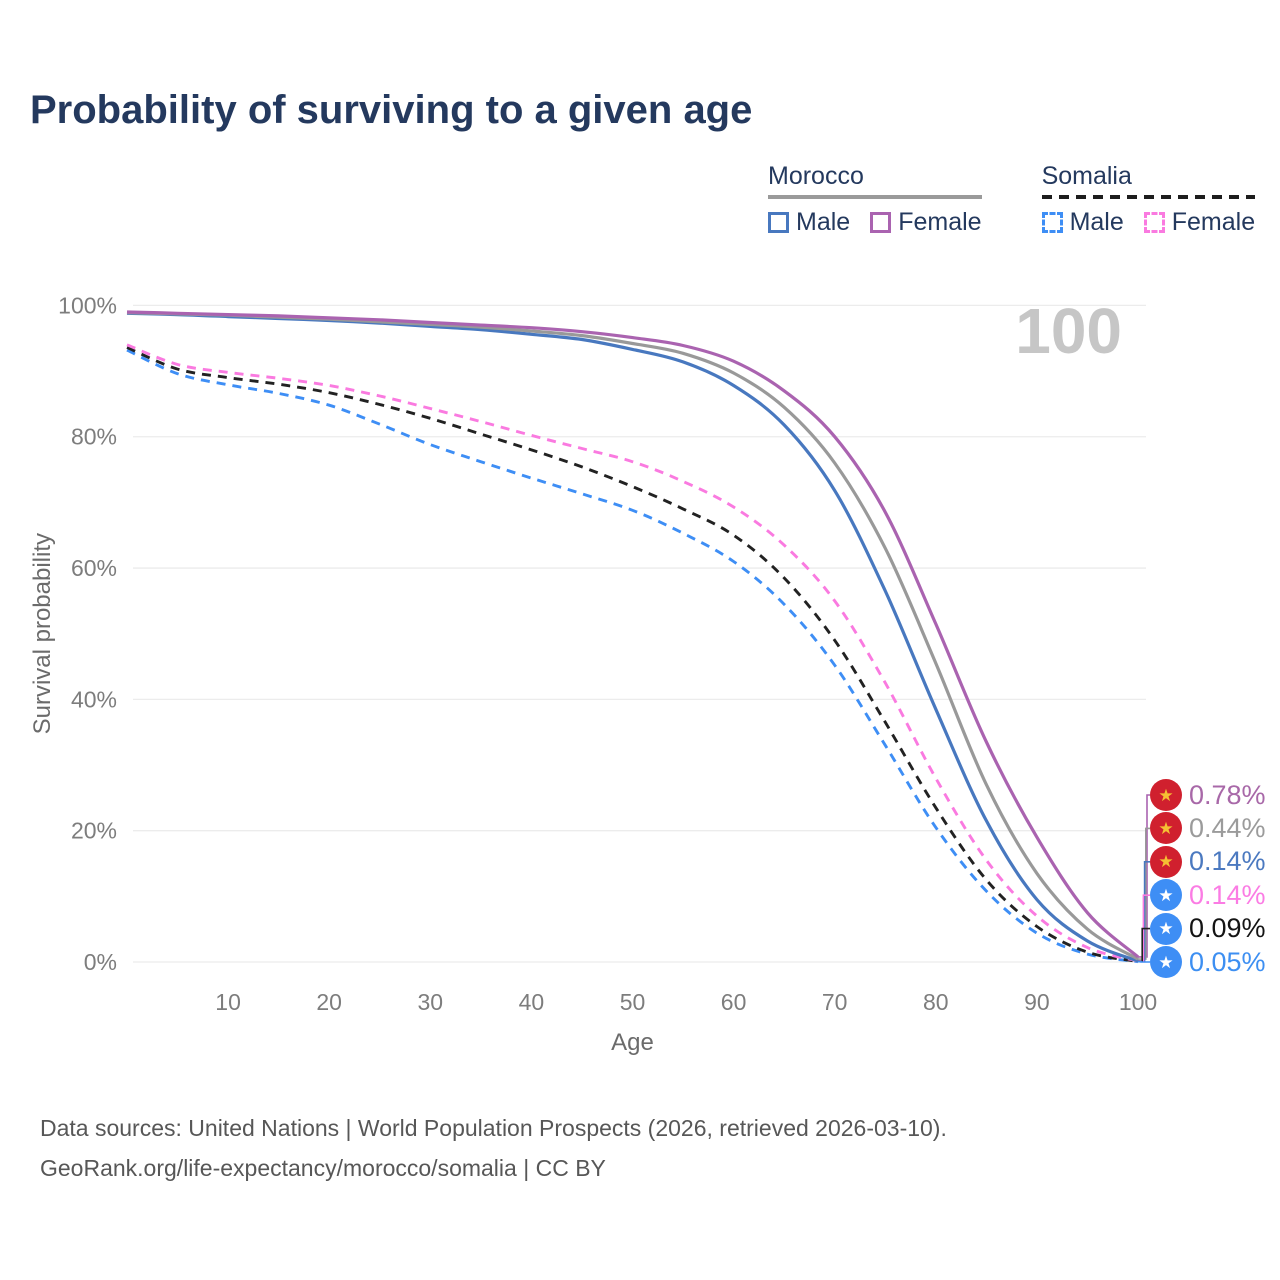  Describe the element at coordinates (1227, 794) in the screenshot. I see `end-label-value: 0.78%` at that location.